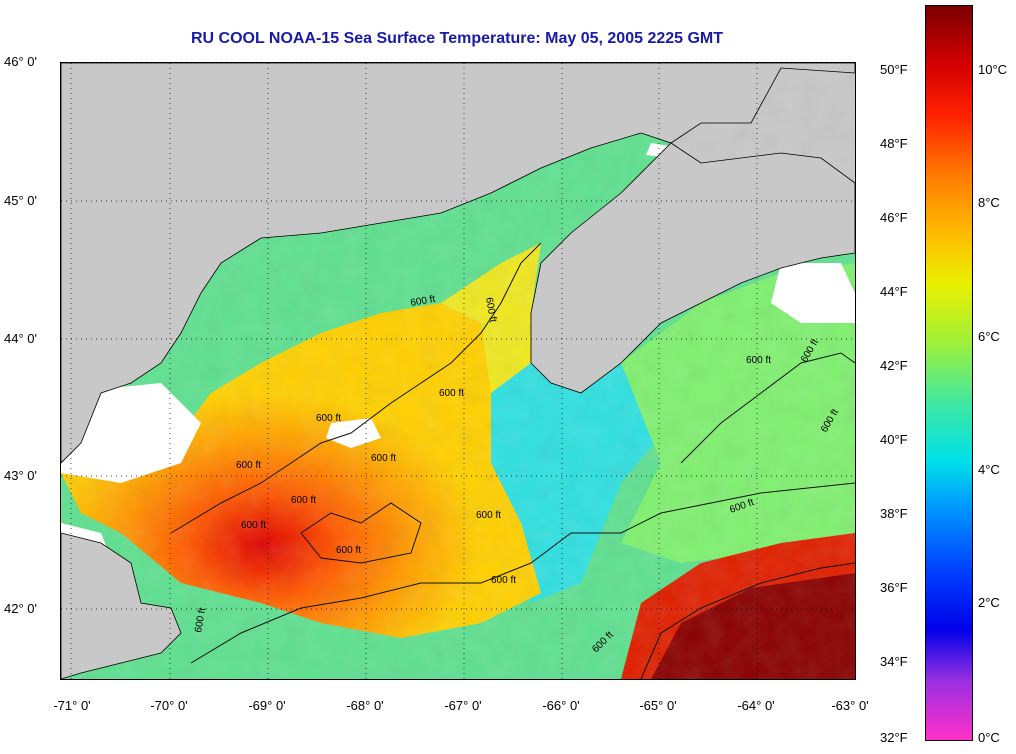 This screenshot has width=1016, height=754. I want to click on colorbar-f-label: 32°F, so click(894, 737).